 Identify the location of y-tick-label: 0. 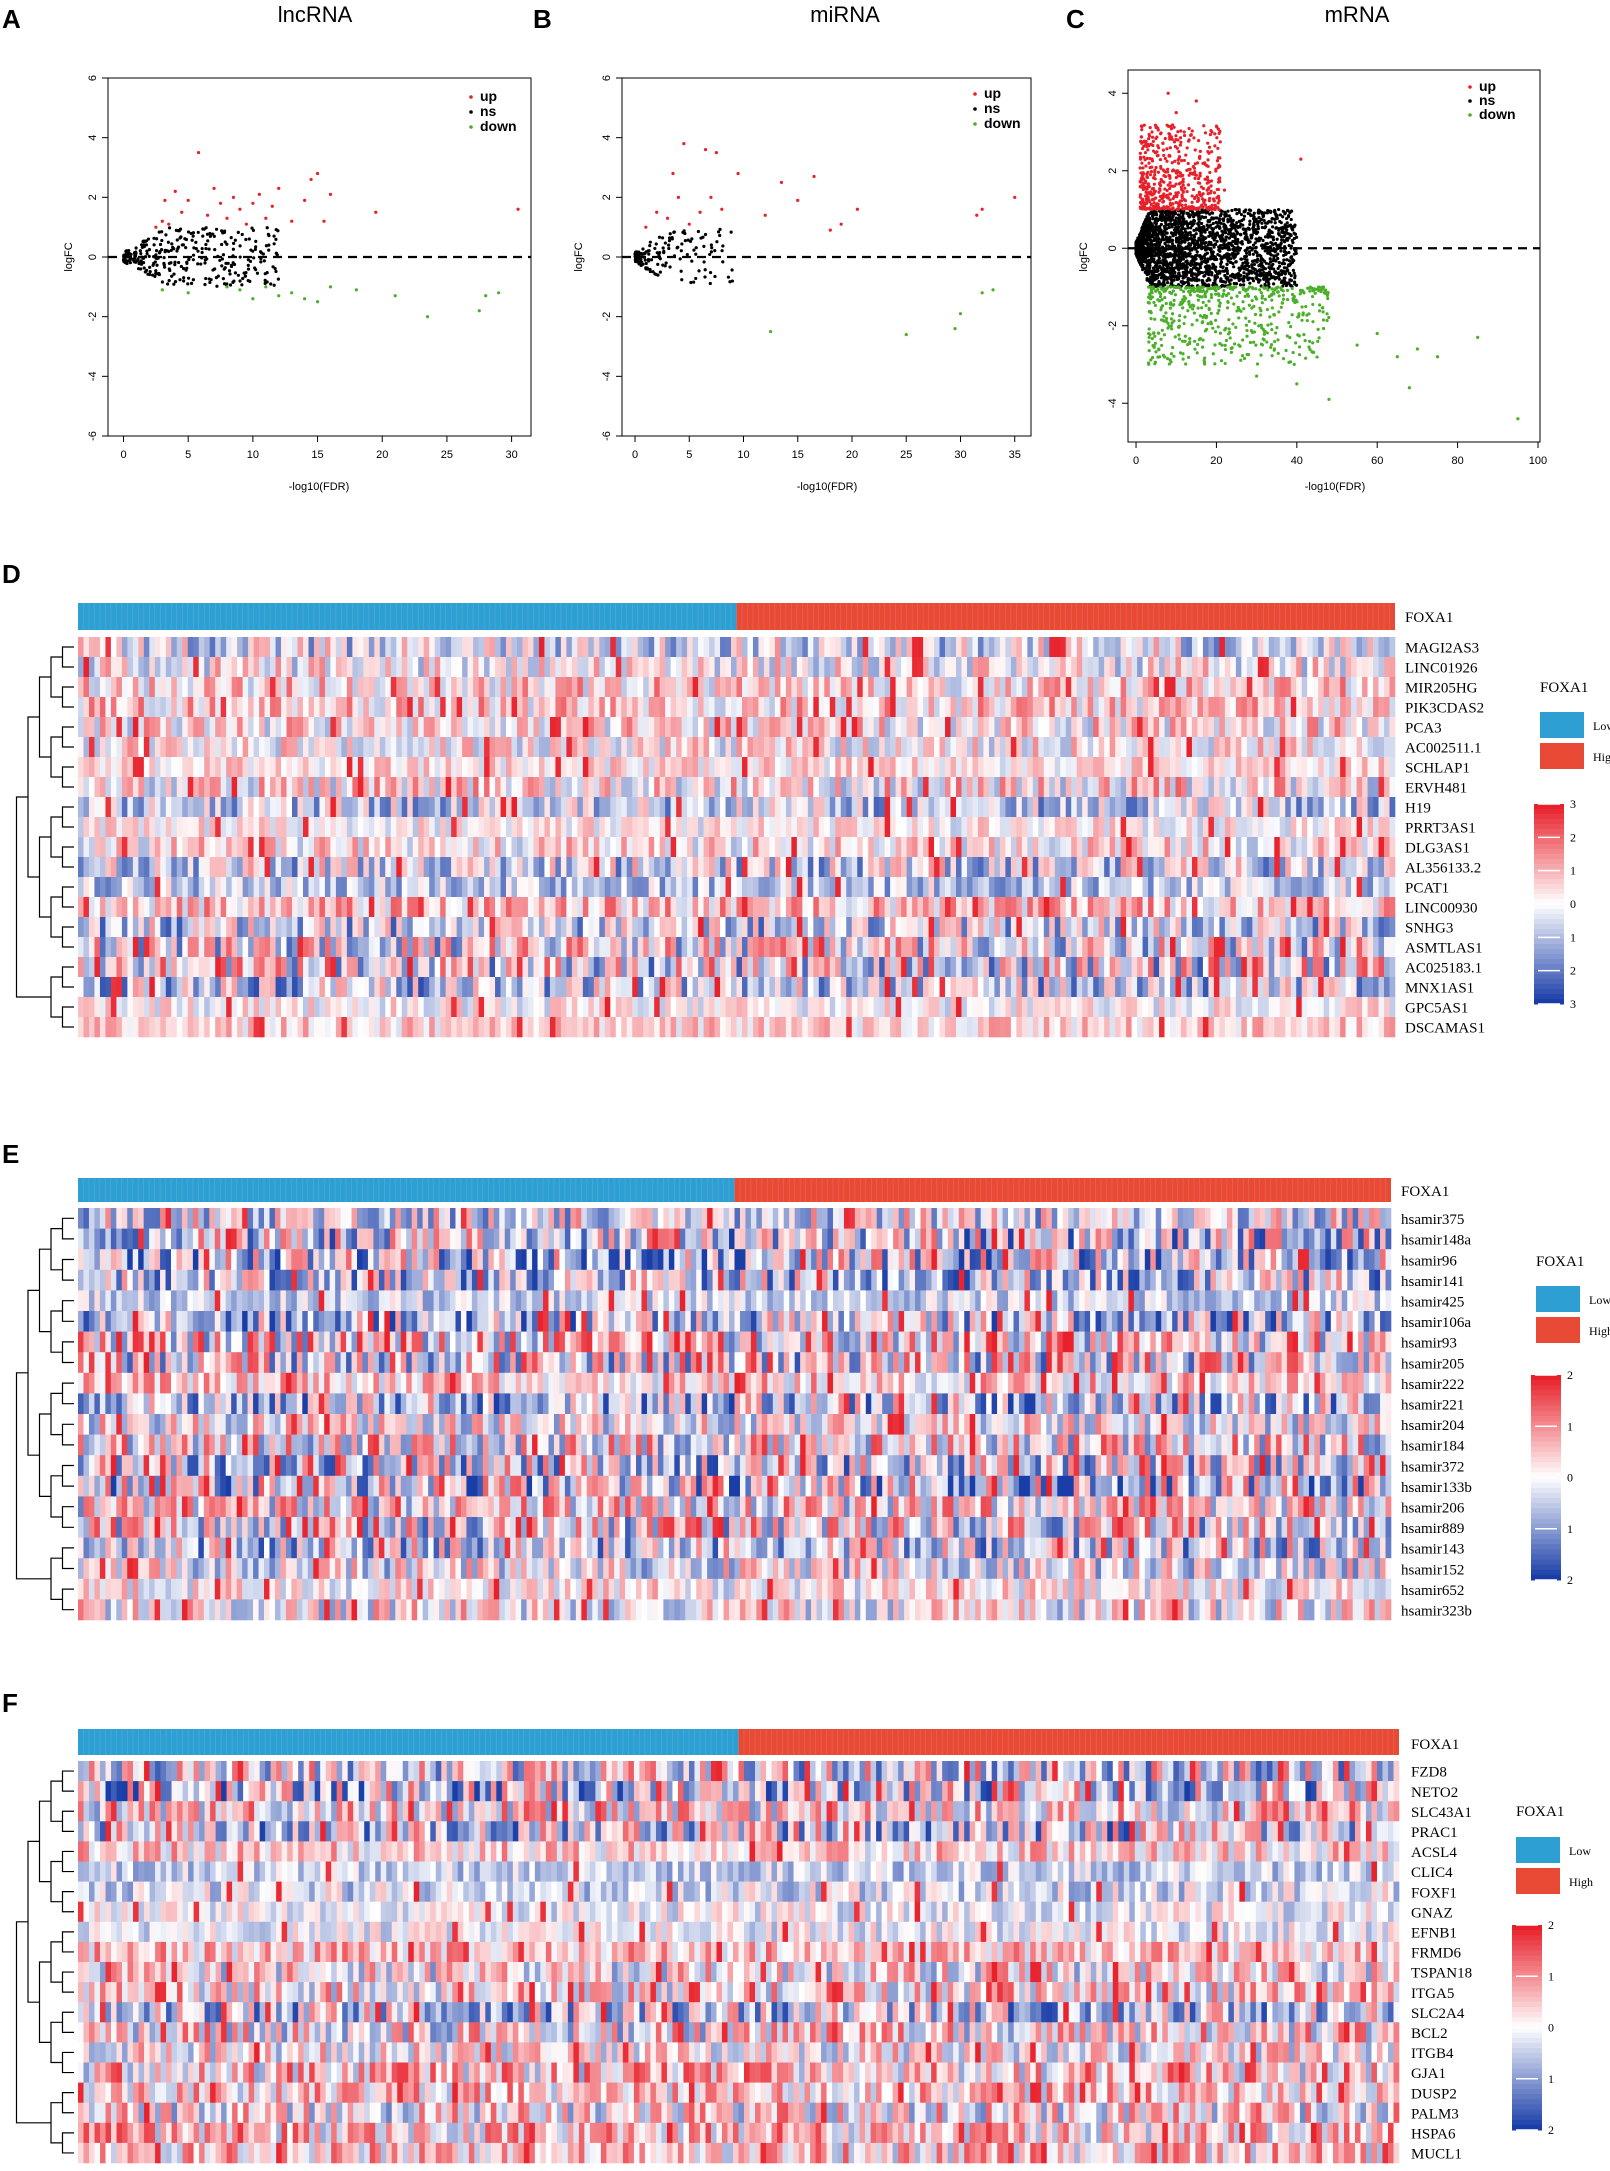
(607, 257).